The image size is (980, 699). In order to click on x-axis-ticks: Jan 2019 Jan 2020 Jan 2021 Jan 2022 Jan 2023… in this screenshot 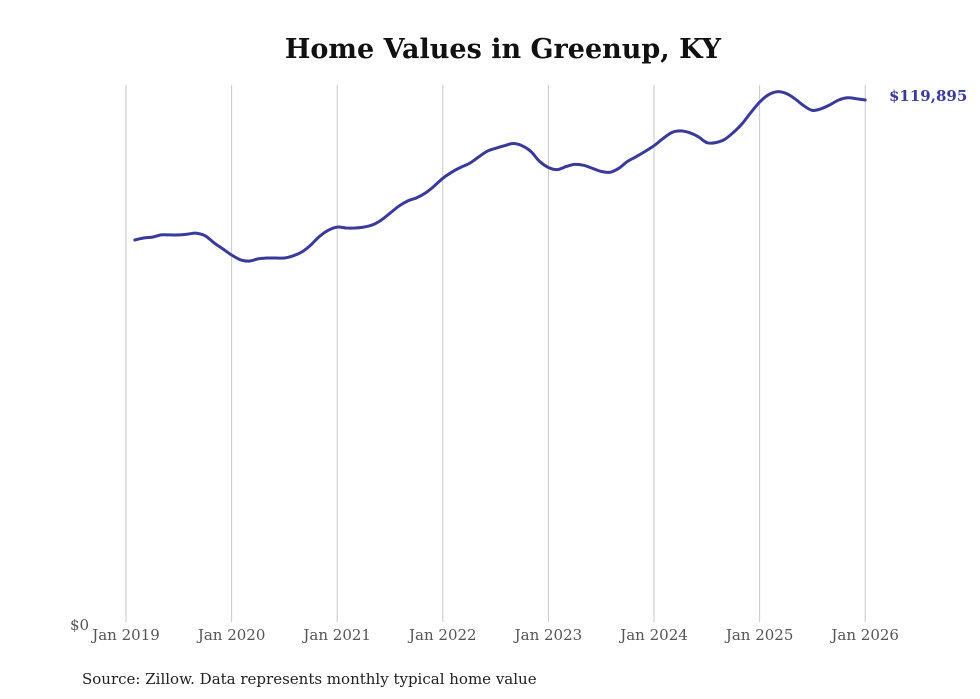, I will do `click(494, 635)`.